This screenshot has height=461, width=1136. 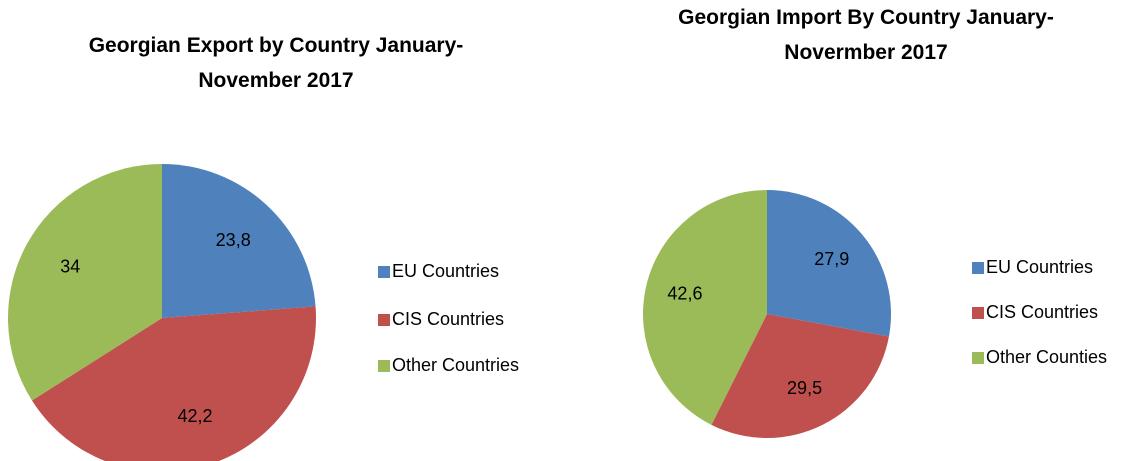 I want to click on data-label: 34, so click(x=70, y=266).